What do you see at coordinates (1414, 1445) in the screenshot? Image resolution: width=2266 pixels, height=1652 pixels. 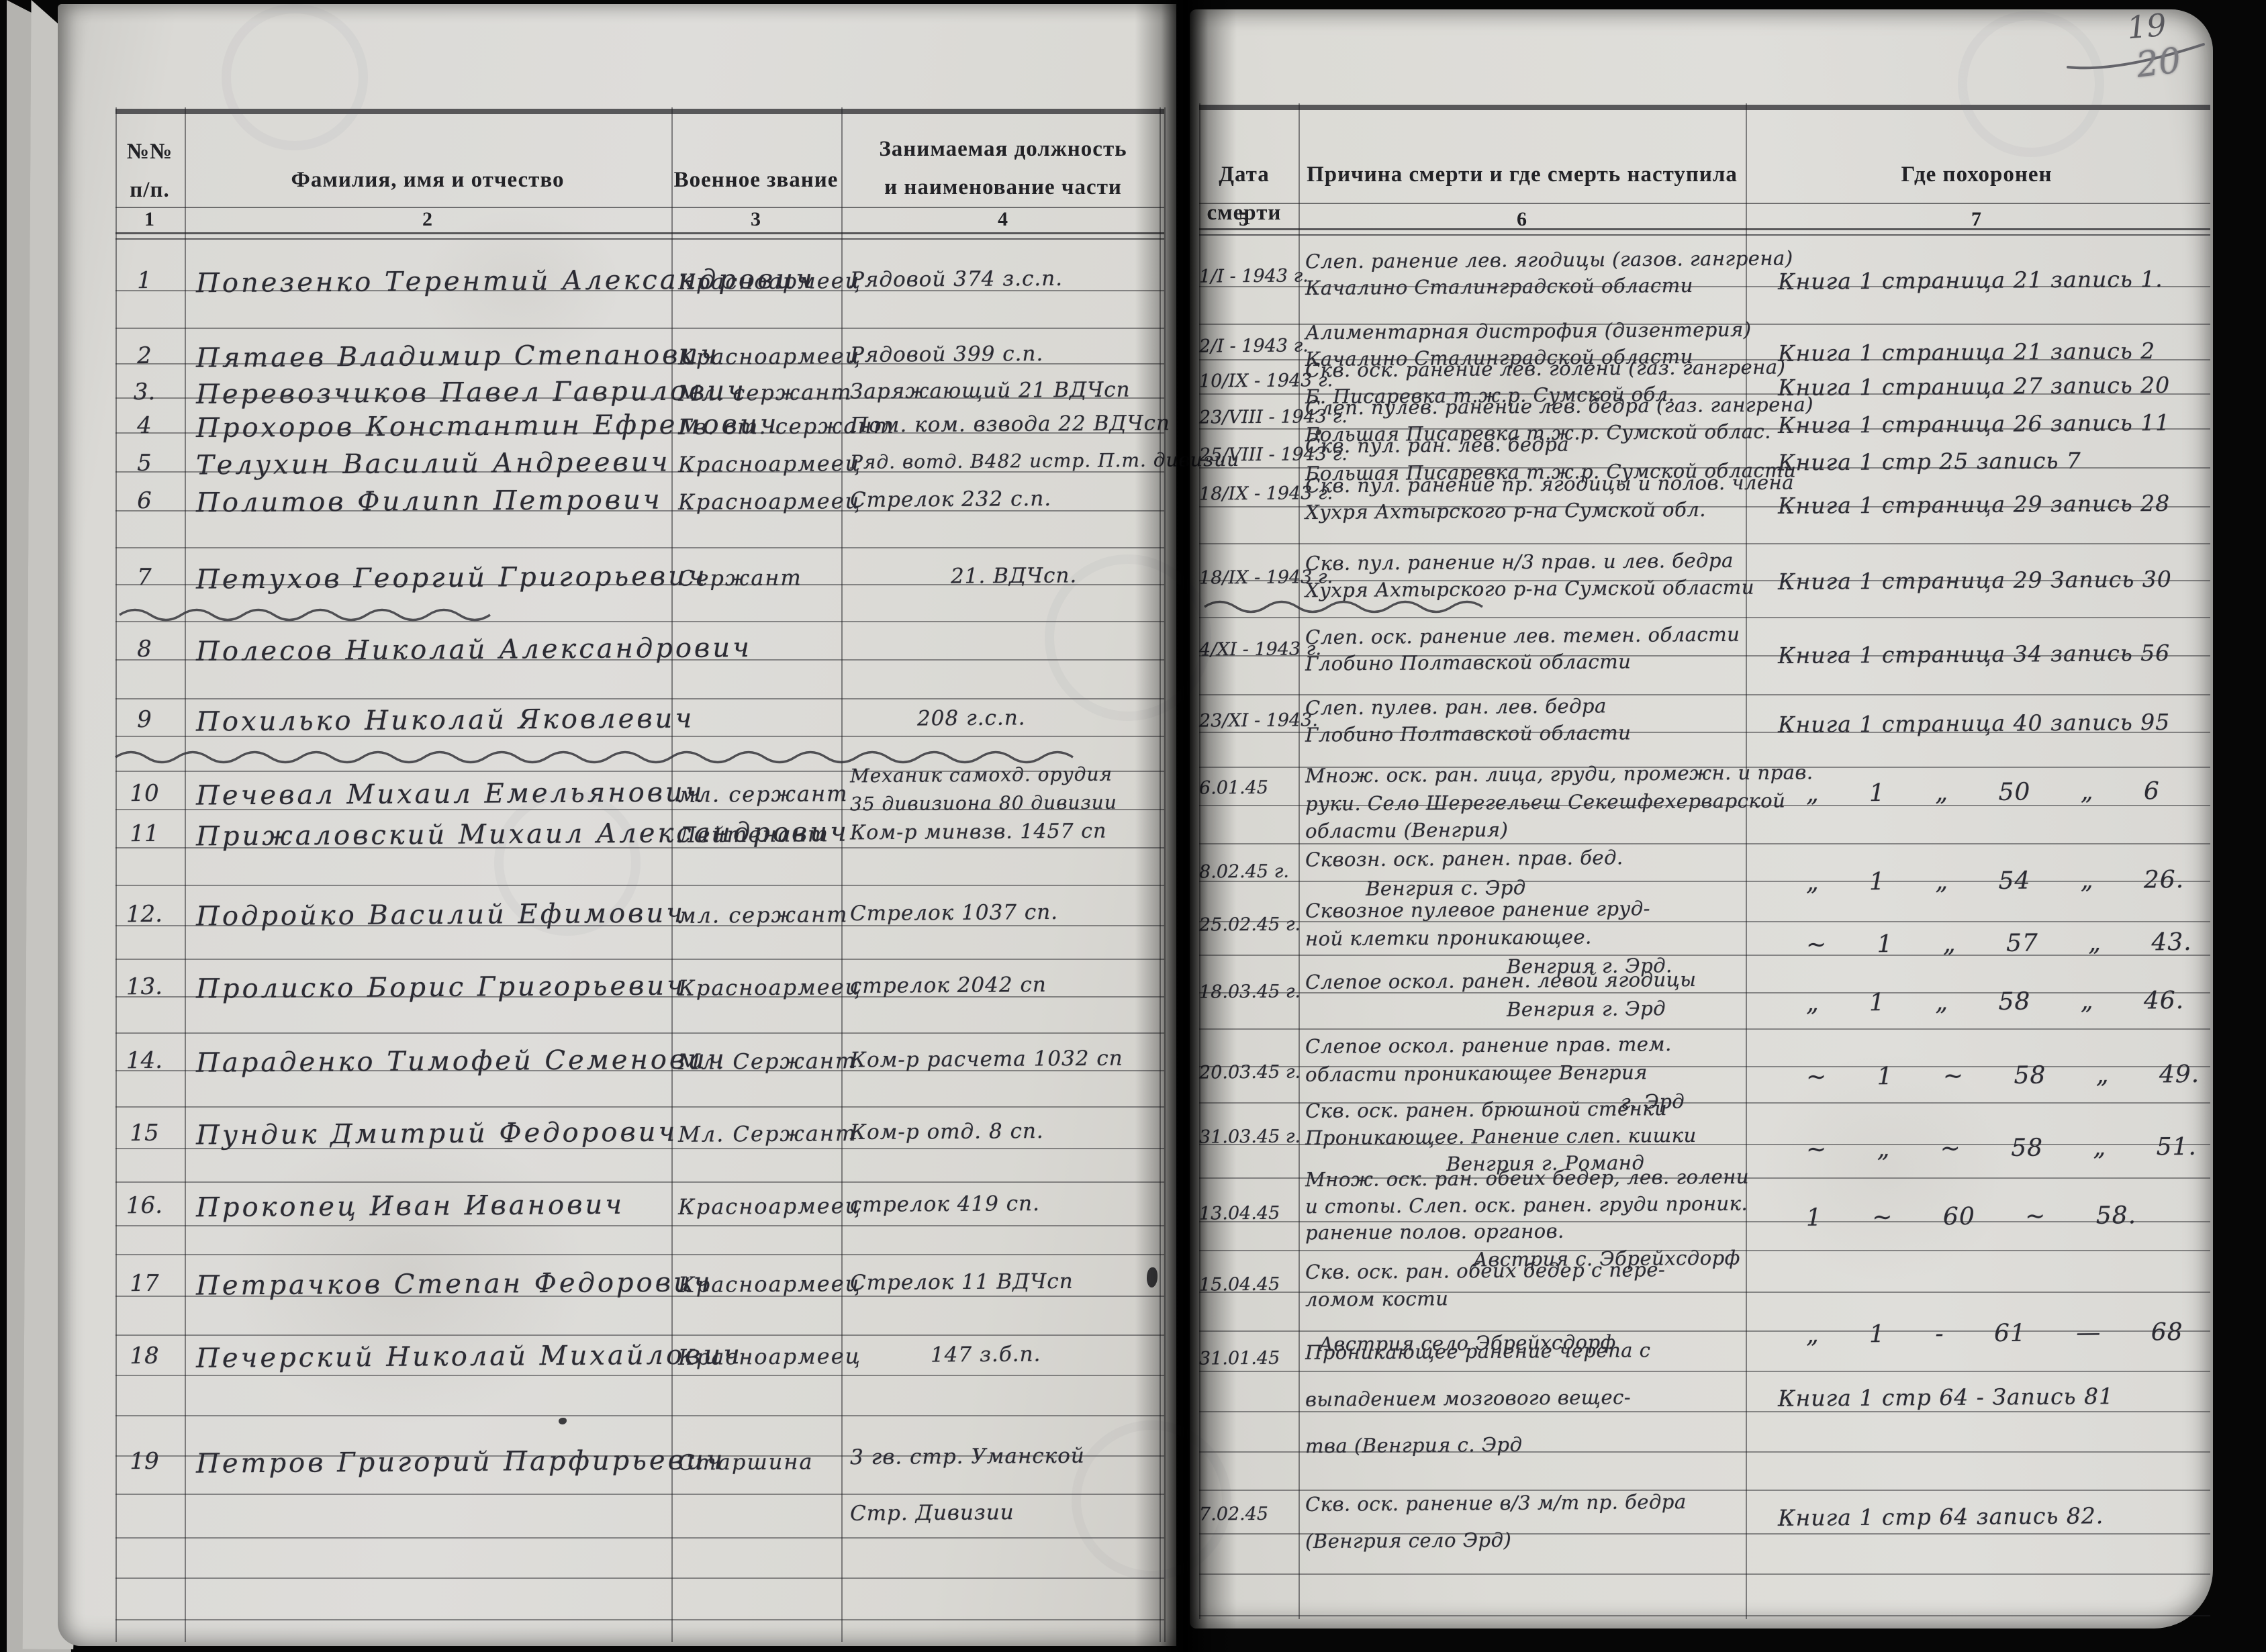 I see `row-18-cause-2: тва (Венгрия с. Эрд` at bounding box center [1414, 1445].